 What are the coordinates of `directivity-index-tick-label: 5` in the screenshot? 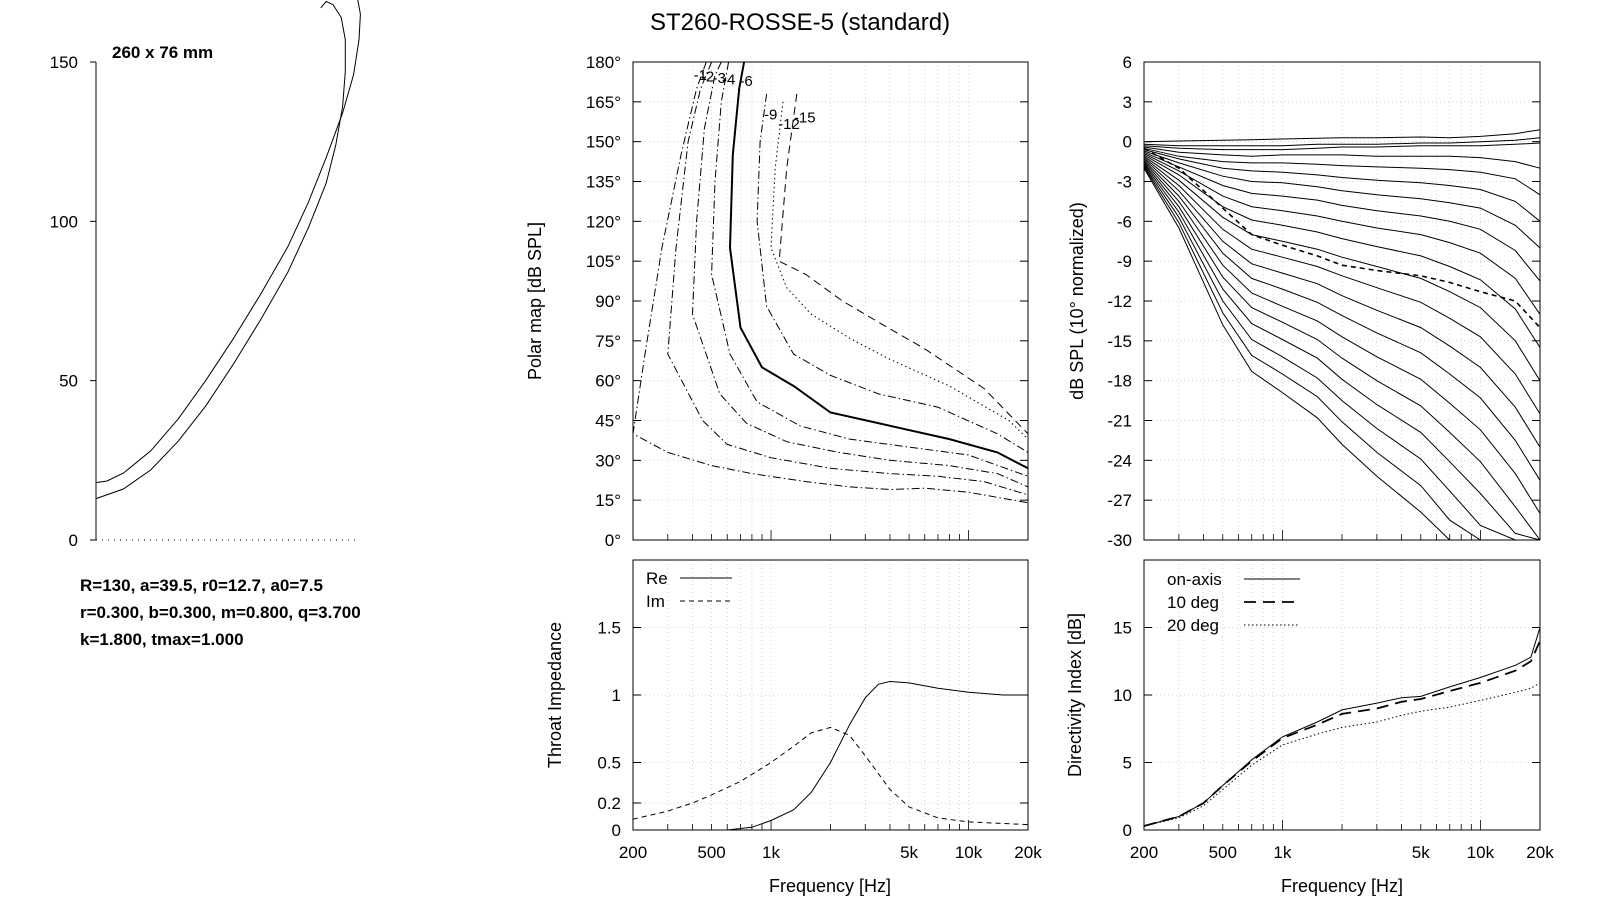 It's located at (1127, 763).